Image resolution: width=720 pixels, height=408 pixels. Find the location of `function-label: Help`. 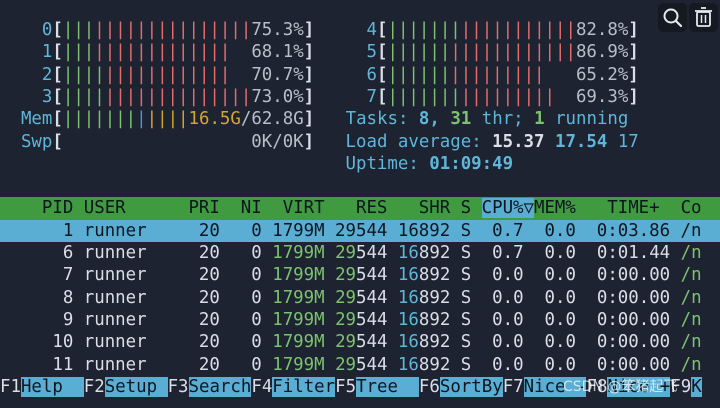

function-label: Help is located at coordinates (52, 386).